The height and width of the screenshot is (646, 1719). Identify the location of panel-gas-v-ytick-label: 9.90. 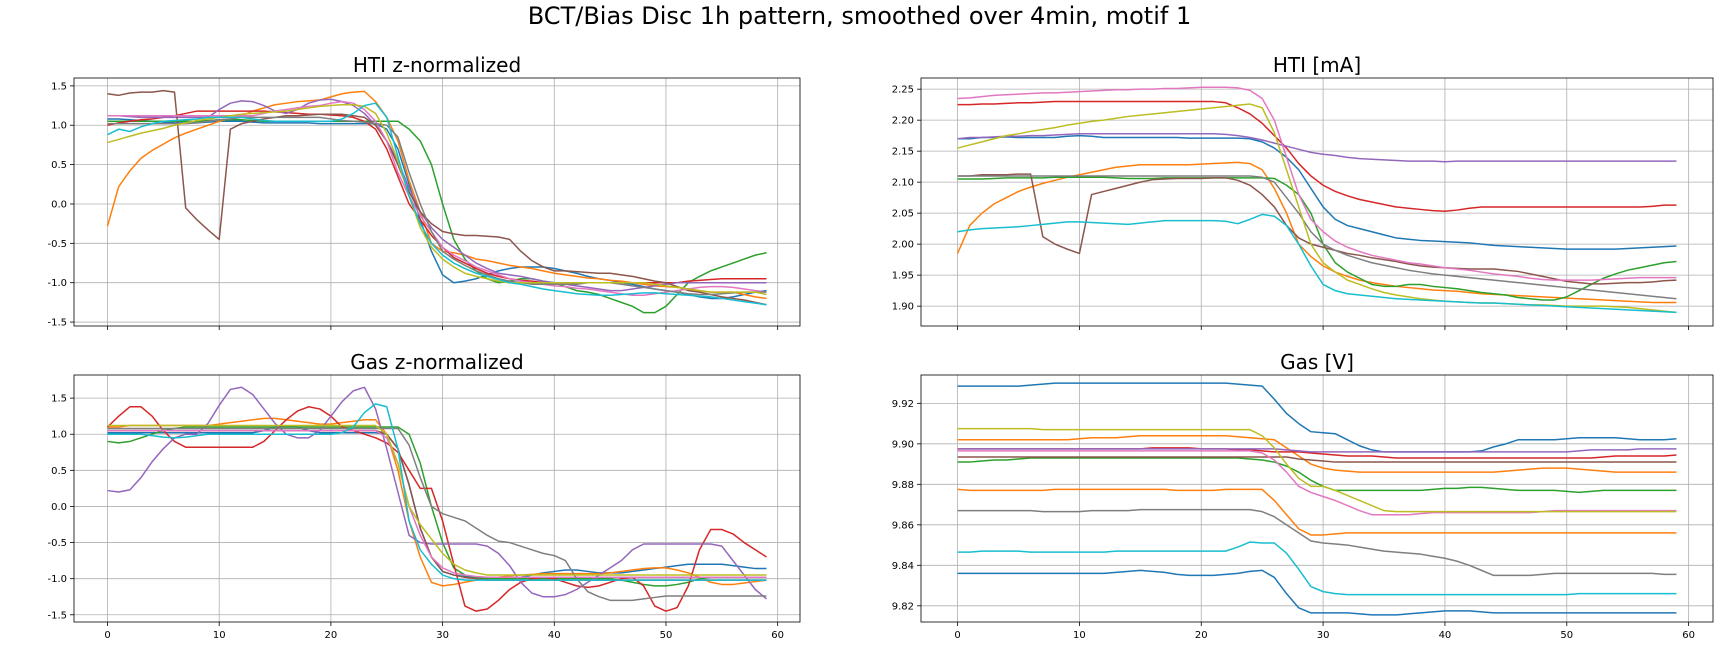
(903, 444).